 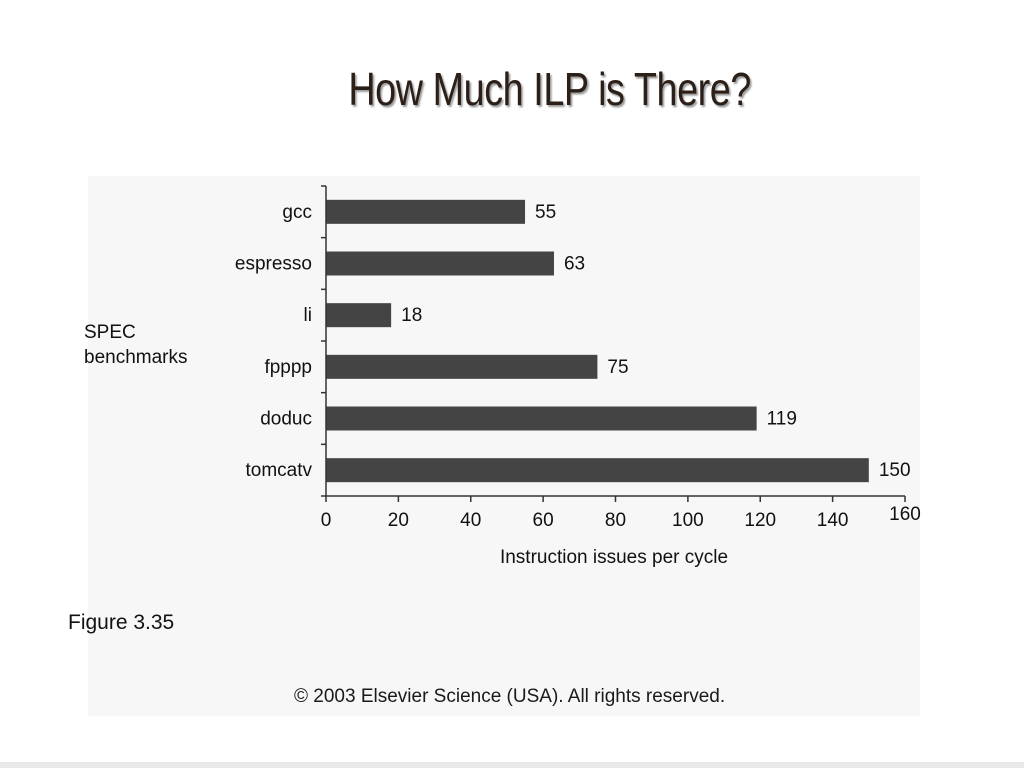 What do you see at coordinates (121, 622) in the screenshot?
I see `figure-caption: Figure 3.35` at bounding box center [121, 622].